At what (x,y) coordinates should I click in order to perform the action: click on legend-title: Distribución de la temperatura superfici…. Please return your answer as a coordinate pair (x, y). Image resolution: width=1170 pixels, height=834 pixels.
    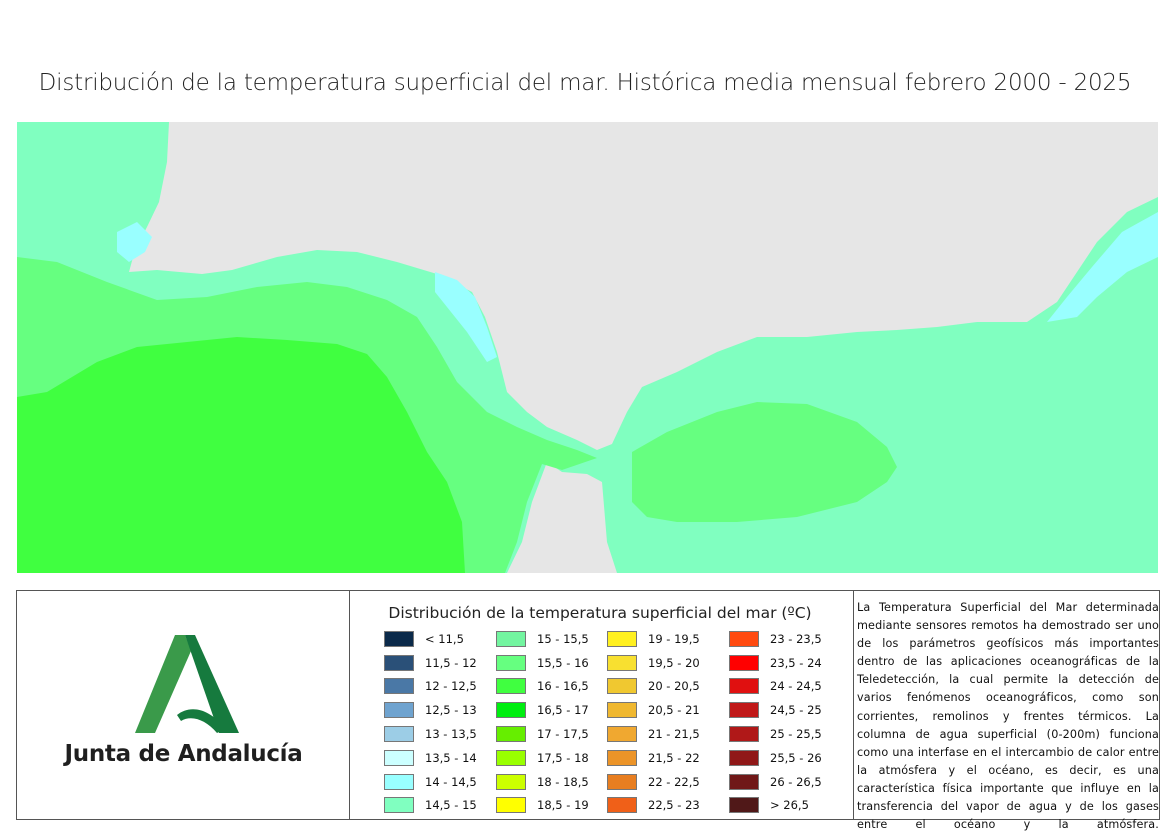
    Looking at the image, I should click on (600, 613).